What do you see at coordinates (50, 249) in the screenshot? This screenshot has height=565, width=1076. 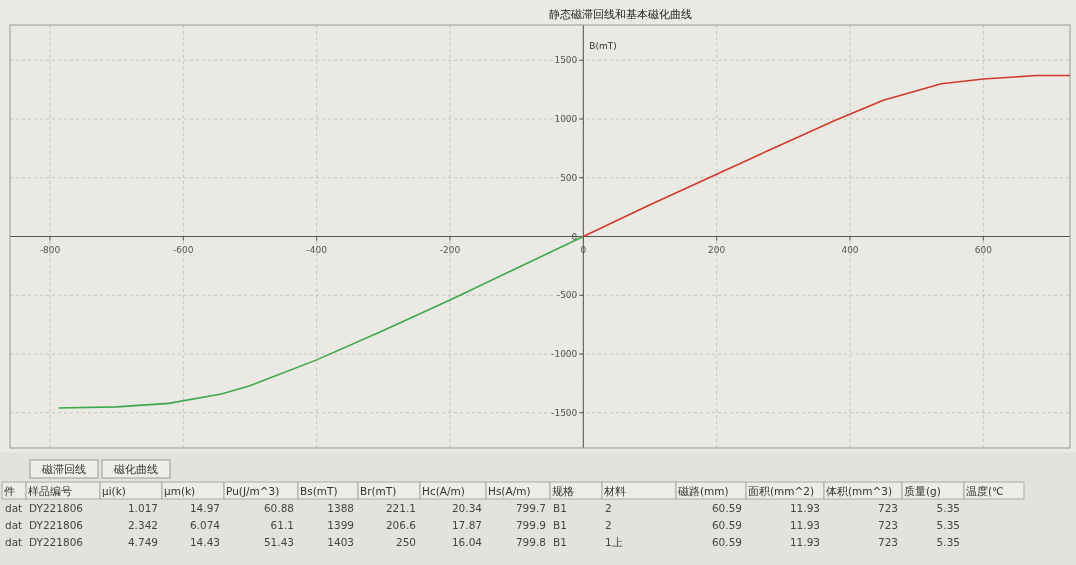 I see `x-tick-label: -800` at bounding box center [50, 249].